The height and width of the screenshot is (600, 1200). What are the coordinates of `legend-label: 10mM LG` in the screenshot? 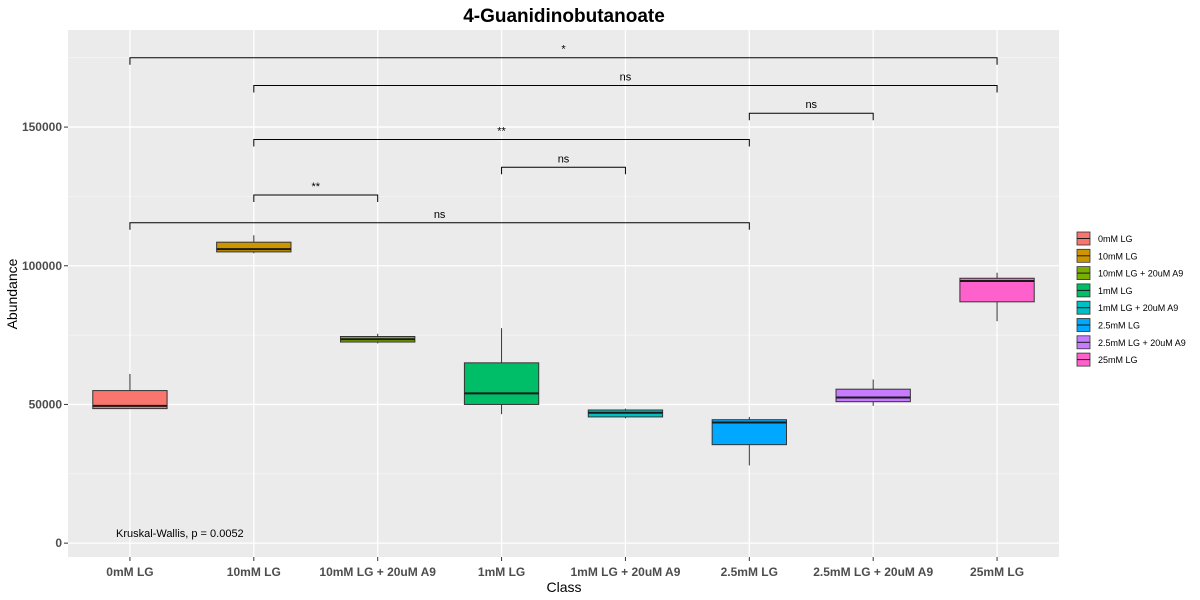 It's located at (1118, 256).